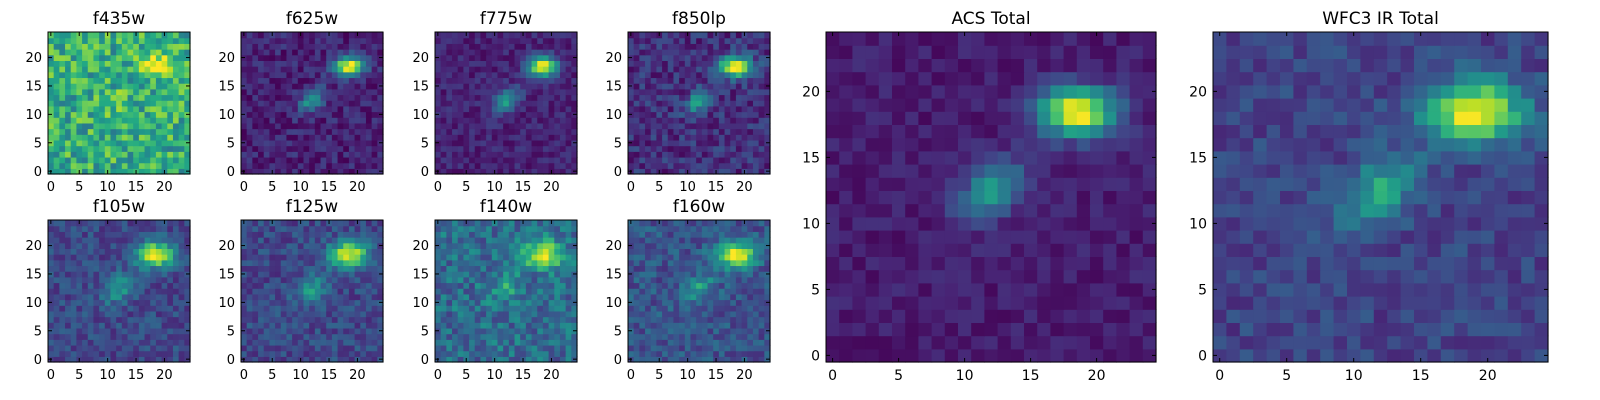 Image resolution: width=1600 pixels, height=400 pixels. I want to click on y-tick-label: 15, so click(613, 87).